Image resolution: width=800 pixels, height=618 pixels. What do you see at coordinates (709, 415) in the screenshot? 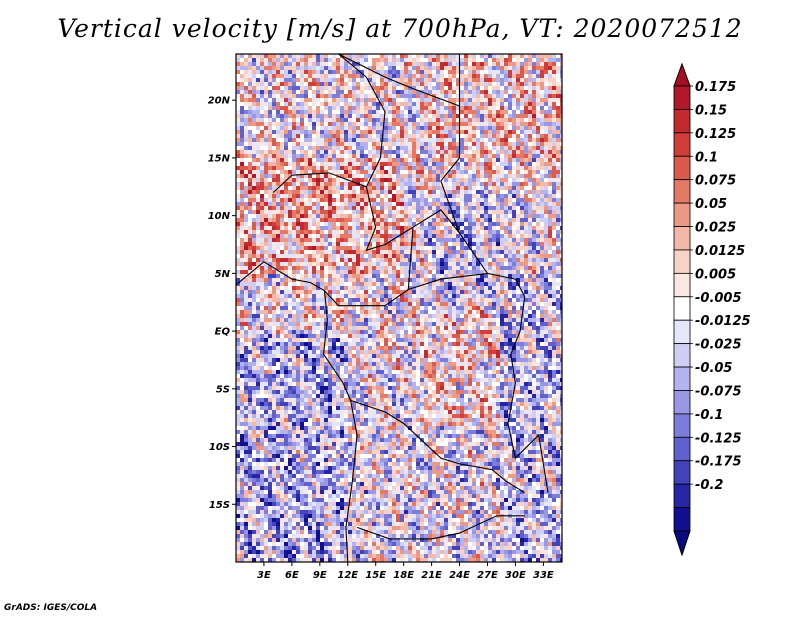
I see `colorbar-label: -0.1` at bounding box center [709, 415].